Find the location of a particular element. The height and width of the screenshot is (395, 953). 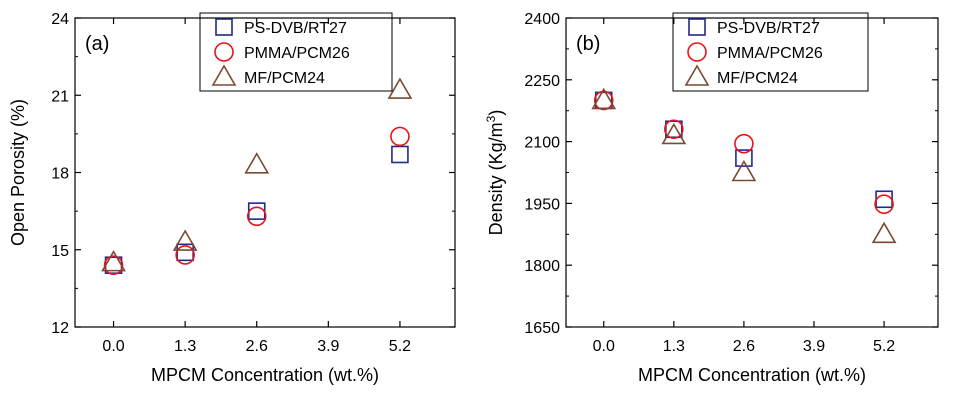

panel-label: (a) is located at coordinates (97, 44).